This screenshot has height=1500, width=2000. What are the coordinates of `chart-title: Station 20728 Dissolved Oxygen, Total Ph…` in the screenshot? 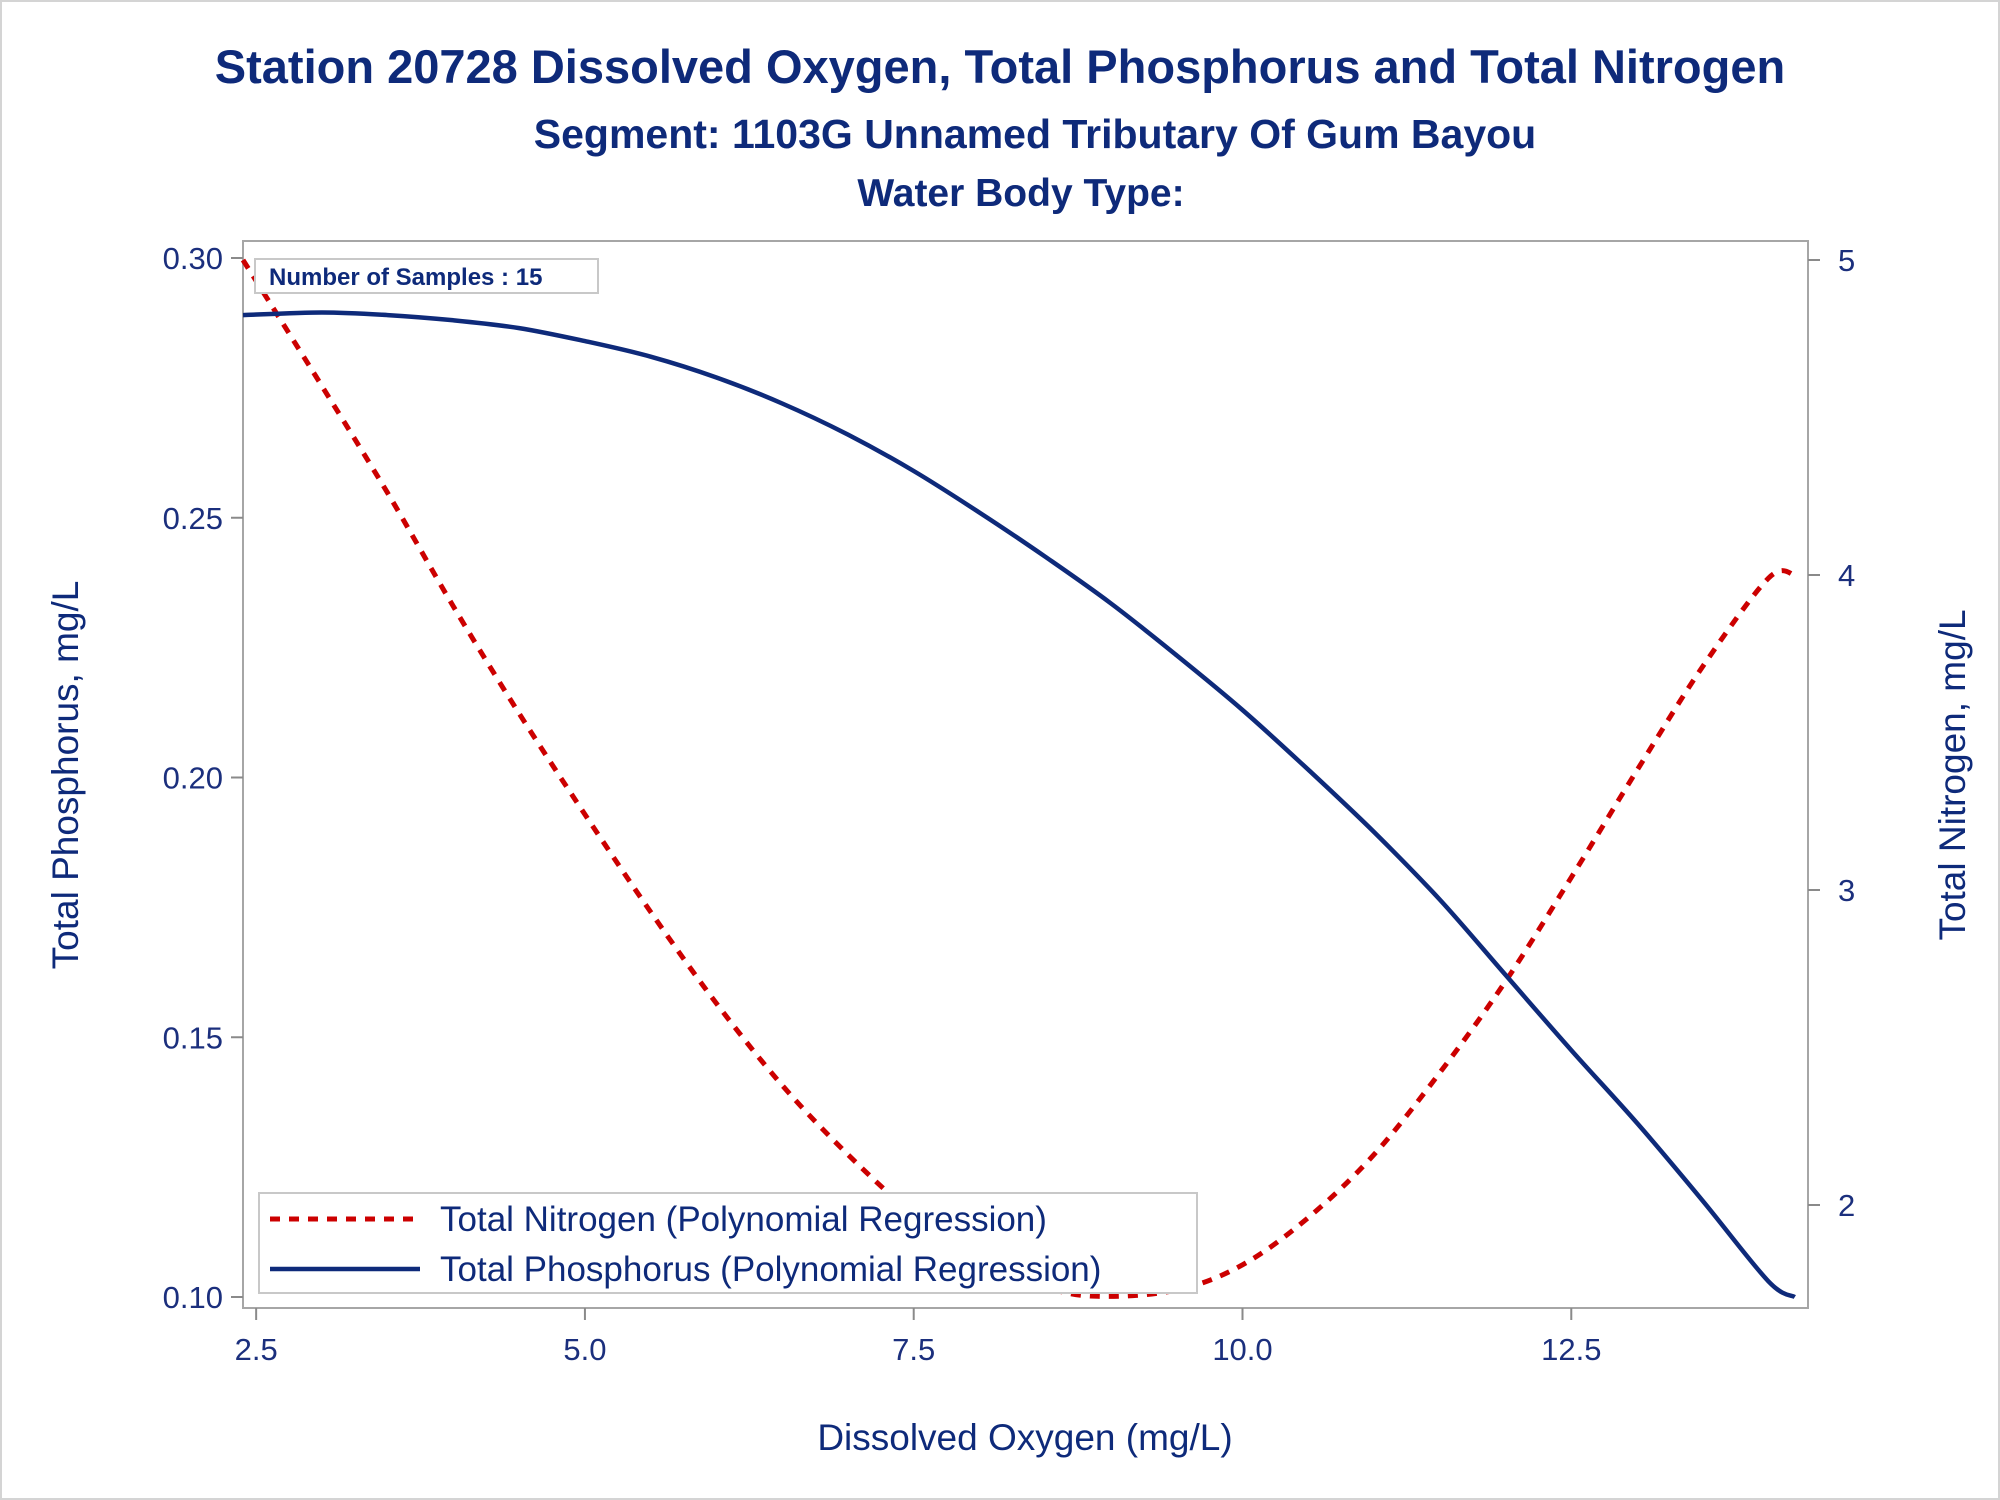 It's located at (1000, 66).